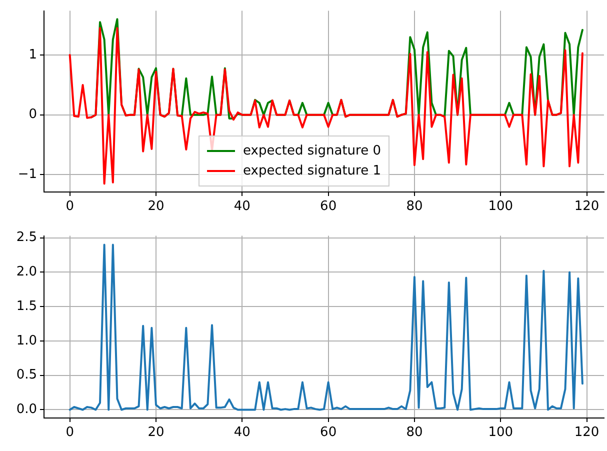 This screenshot has width=607, height=451. I want to click on y-tick-label: 0, so click(32, 114).